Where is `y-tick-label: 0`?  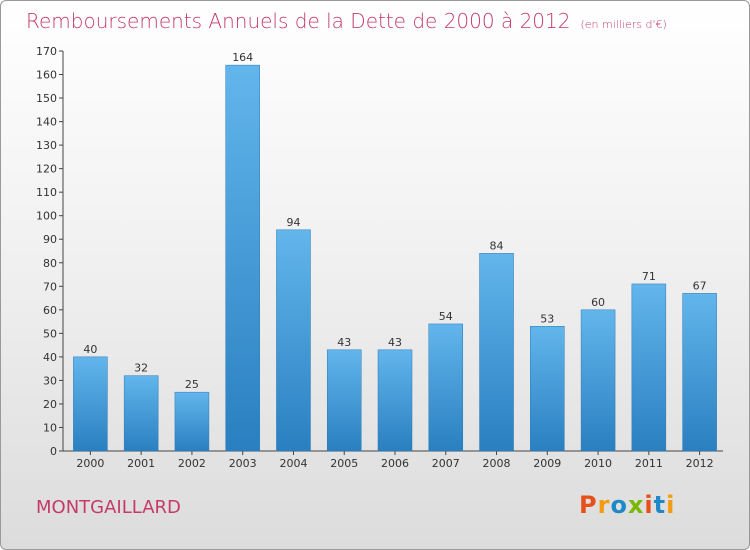 y-tick-label: 0 is located at coordinates (53, 451).